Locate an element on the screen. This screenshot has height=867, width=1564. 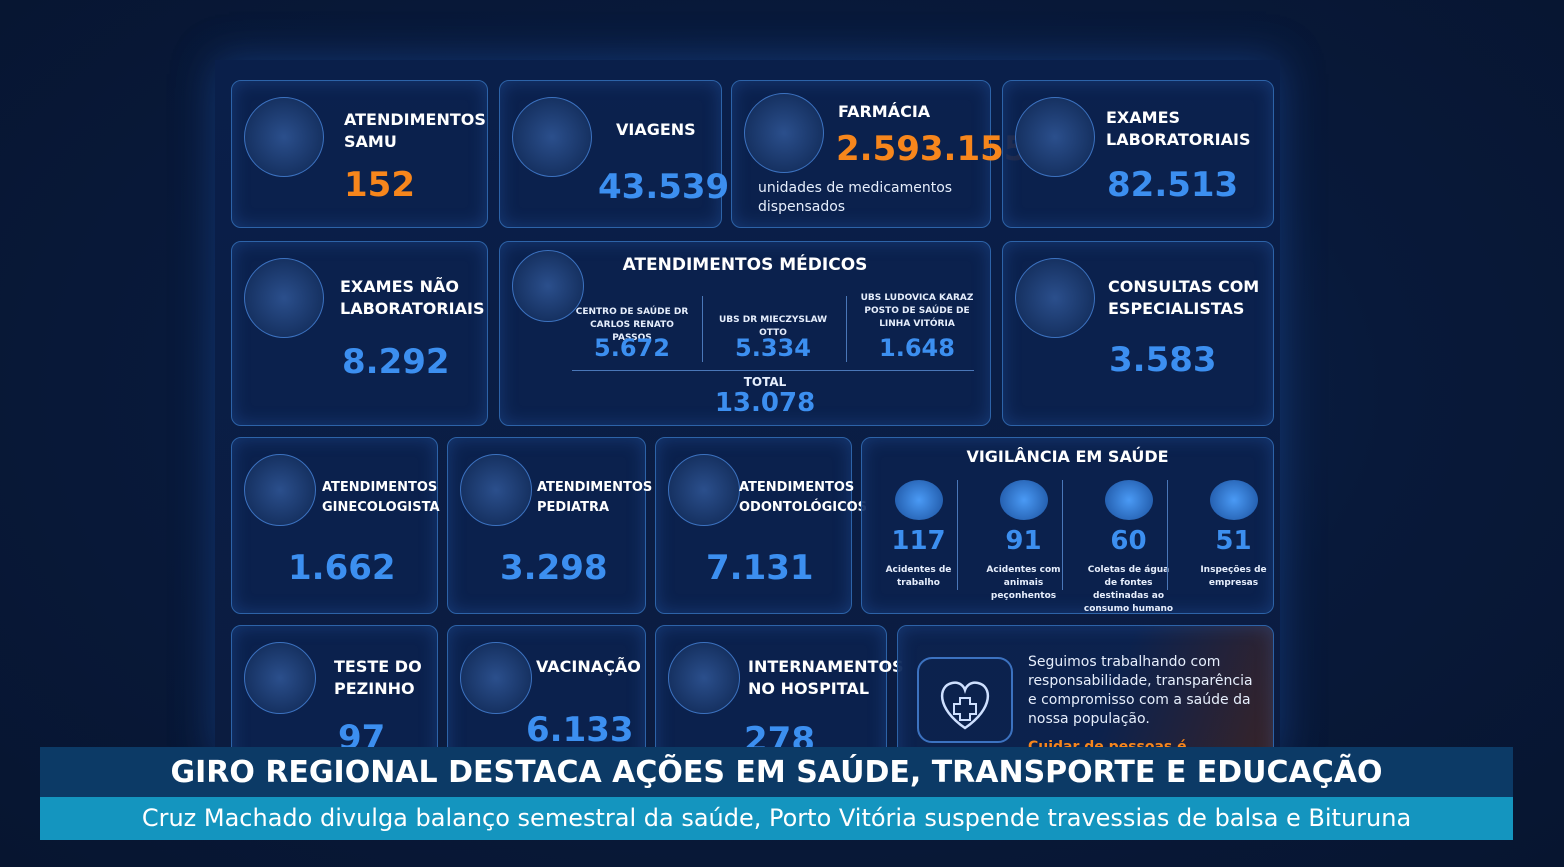
card-note: unidades de medicamentos dispensados is located at coordinates (855, 197).